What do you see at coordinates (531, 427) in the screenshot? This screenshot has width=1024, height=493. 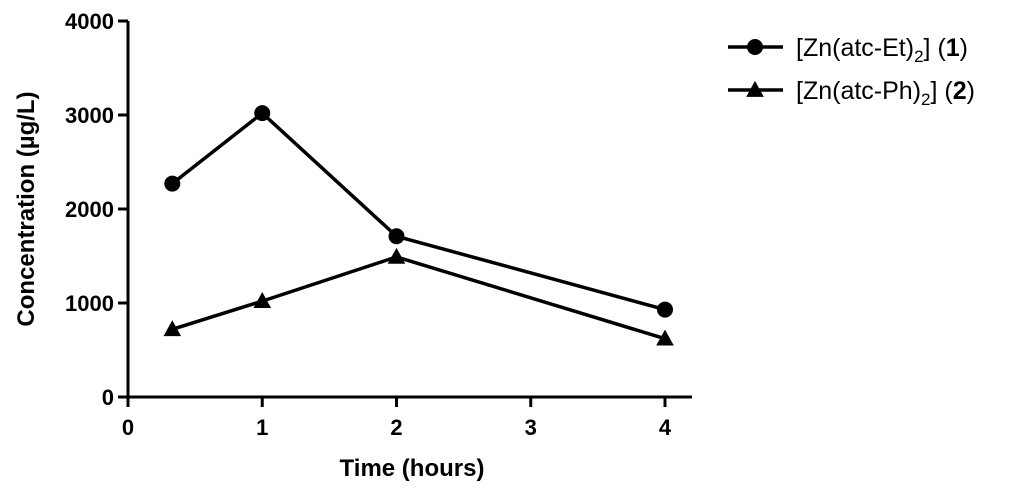 I see `x-tick-label: 3` at bounding box center [531, 427].